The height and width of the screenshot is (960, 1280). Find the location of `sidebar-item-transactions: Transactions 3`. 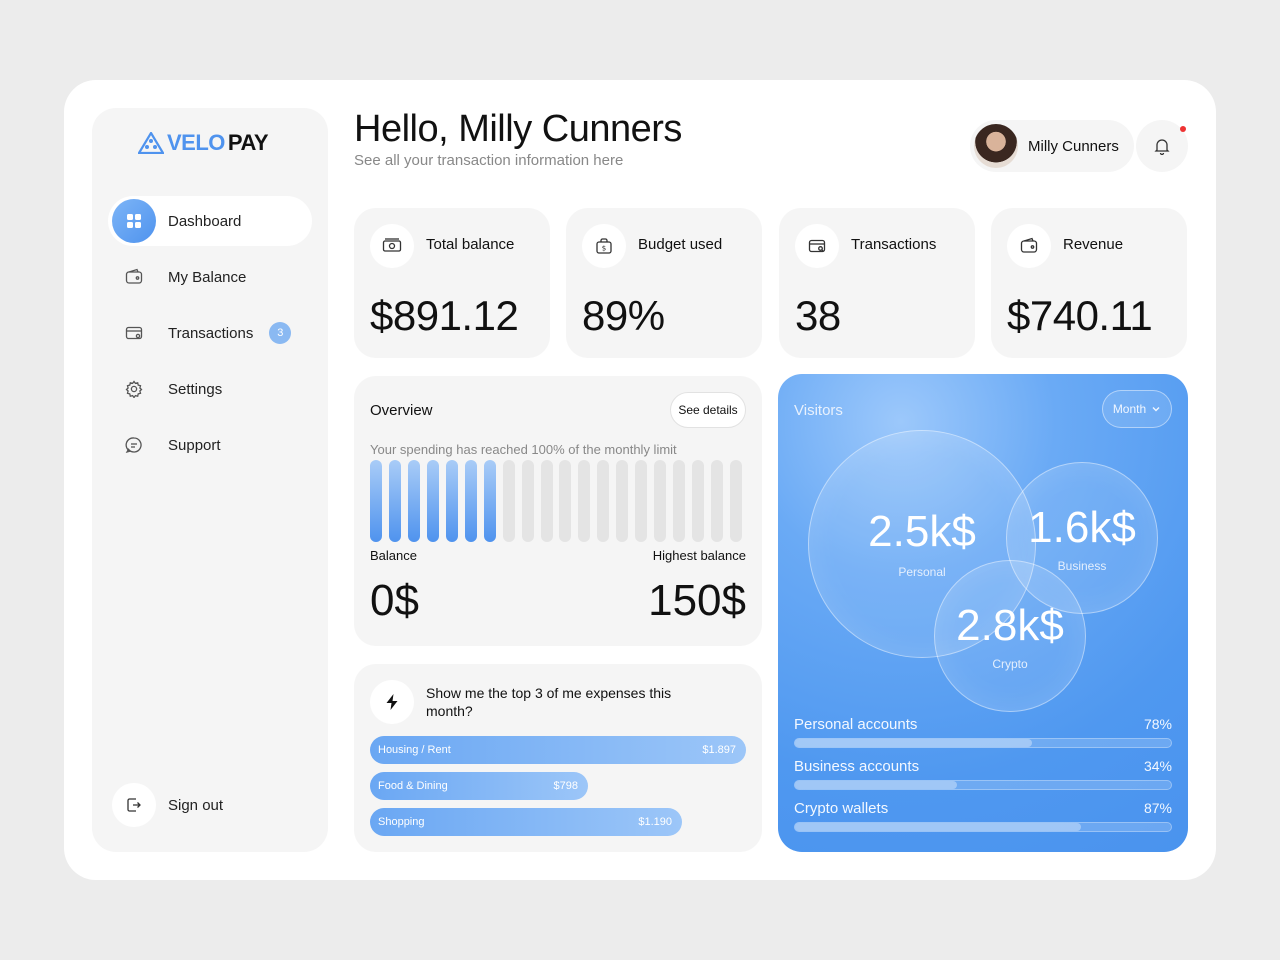

sidebar-item-transactions: Transactions 3 is located at coordinates (210, 333).